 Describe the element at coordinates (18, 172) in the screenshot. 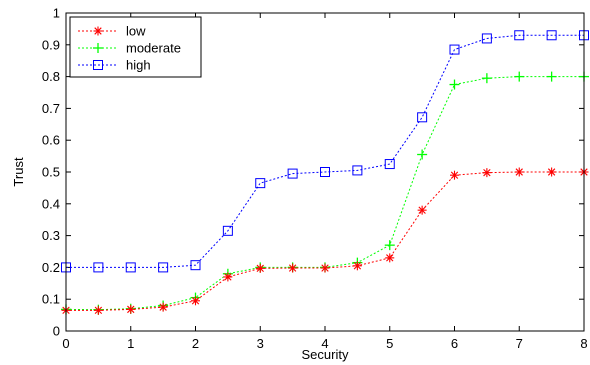

I see `y-axis-label: Trust` at that location.